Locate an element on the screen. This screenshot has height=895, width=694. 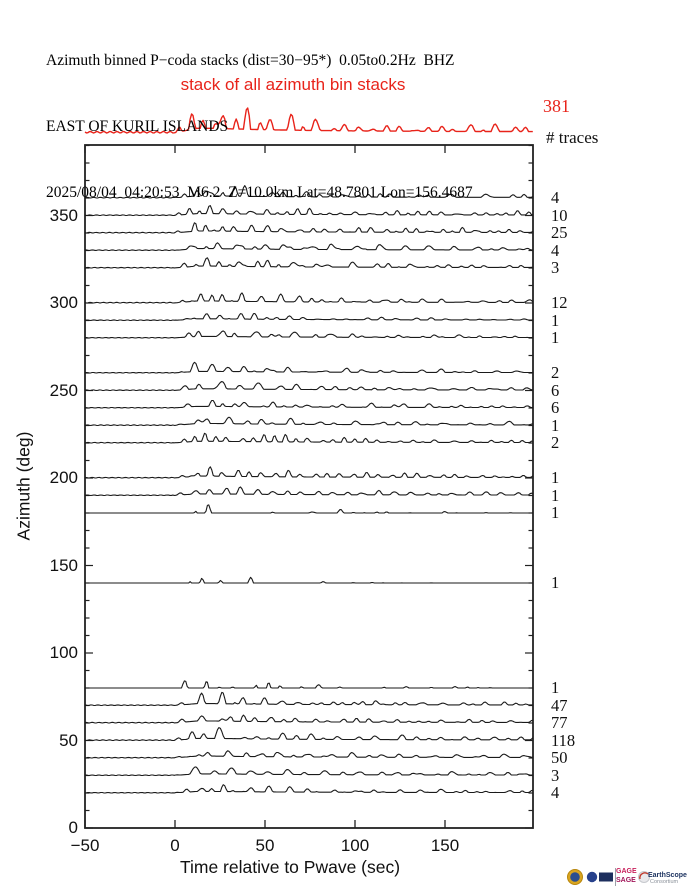
trace-count: 25 is located at coordinates (559, 232).